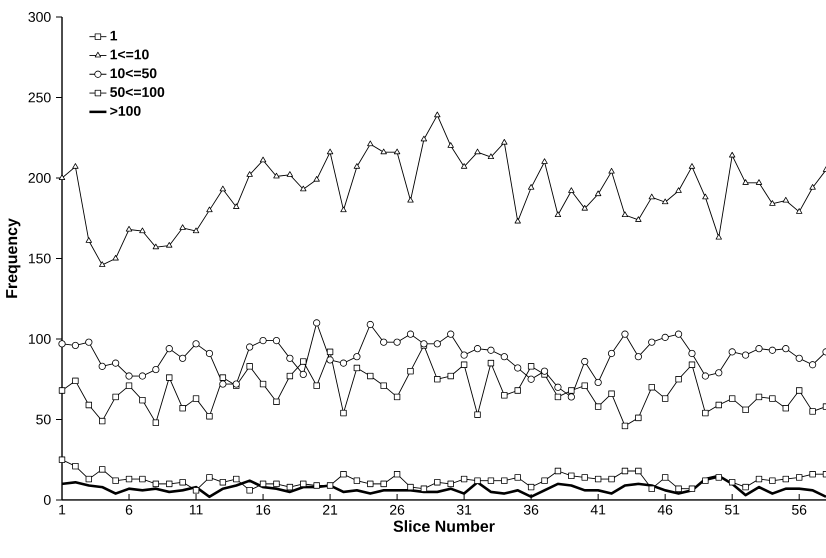 Image resolution: width=826 pixels, height=558 pixels. Describe the element at coordinates (598, 509) in the screenshot. I see `x-tick-label: 41` at that location.